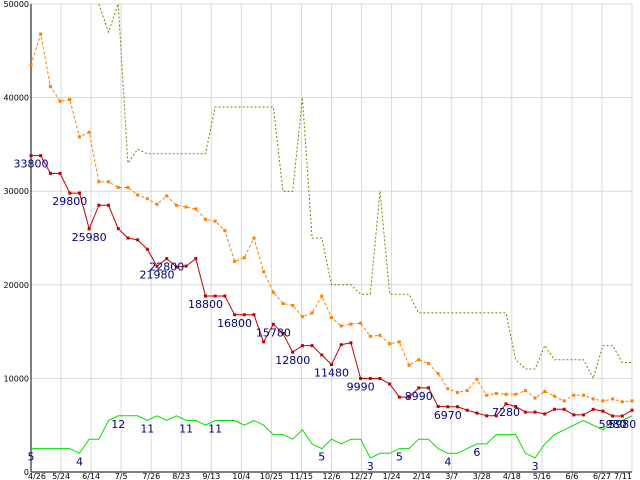 The height and width of the screenshot is (480, 640). Describe the element at coordinates (16, 378) in the screenshot. I see `y-tick-label: 10000` at that location.